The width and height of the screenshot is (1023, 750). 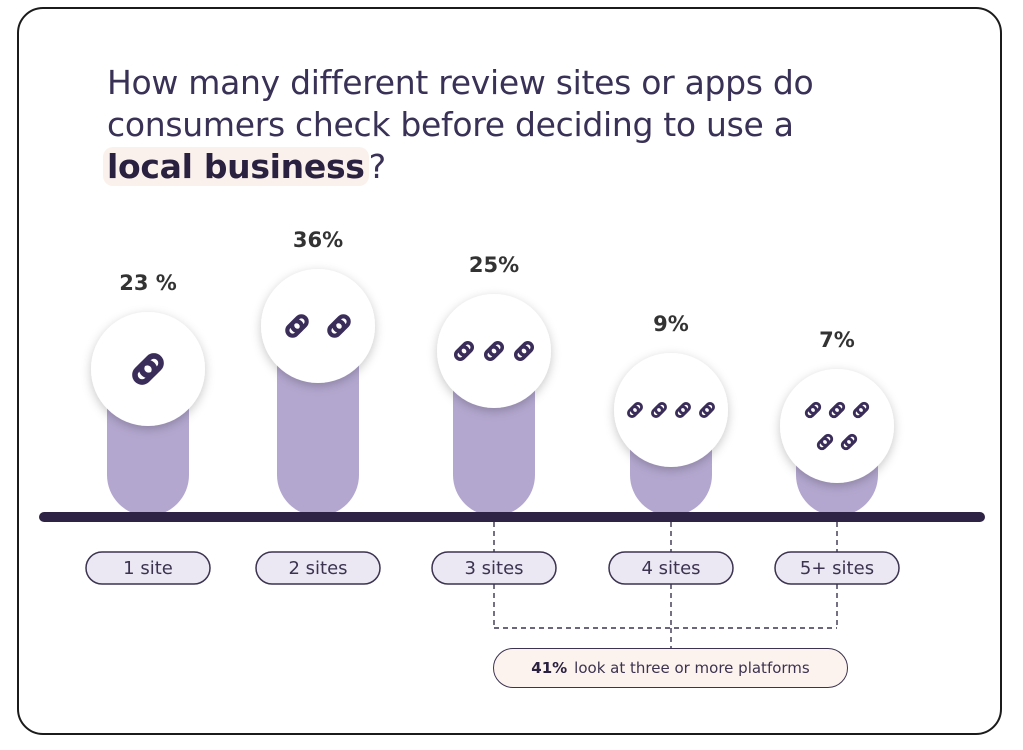 I want to click on category-label-2-sites: 2 sites, so click(x=317, y=568).